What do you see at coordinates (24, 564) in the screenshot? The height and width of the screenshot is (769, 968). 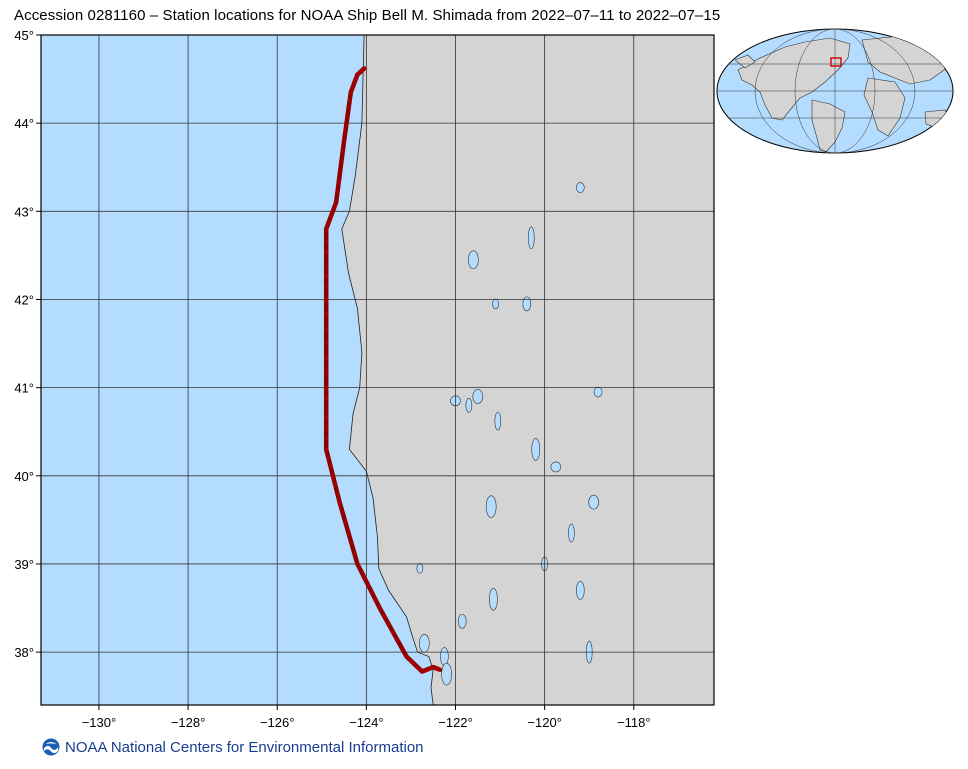 I see `lat-tick-label: 39°` at bounding box center [24, 564].